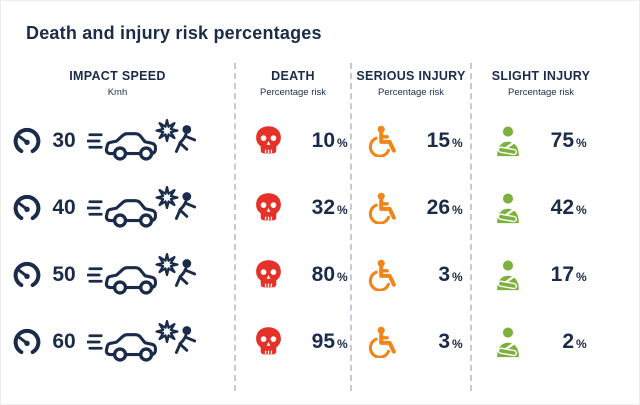 This screenshot has width=640, height=405. I want to click on slight-injury-percentage: 17, so click(562, 274).